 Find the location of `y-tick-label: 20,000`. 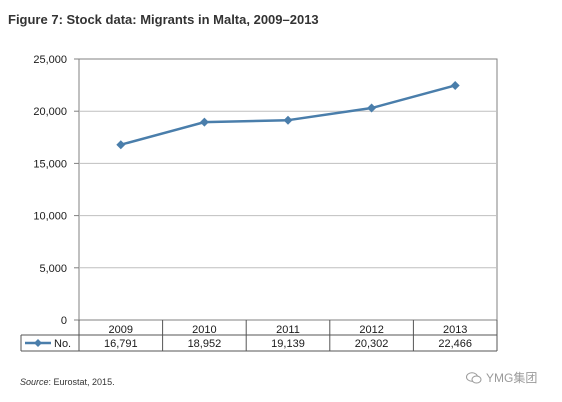

y-tick-label: 20,000 is located at coordinates (50, 112).